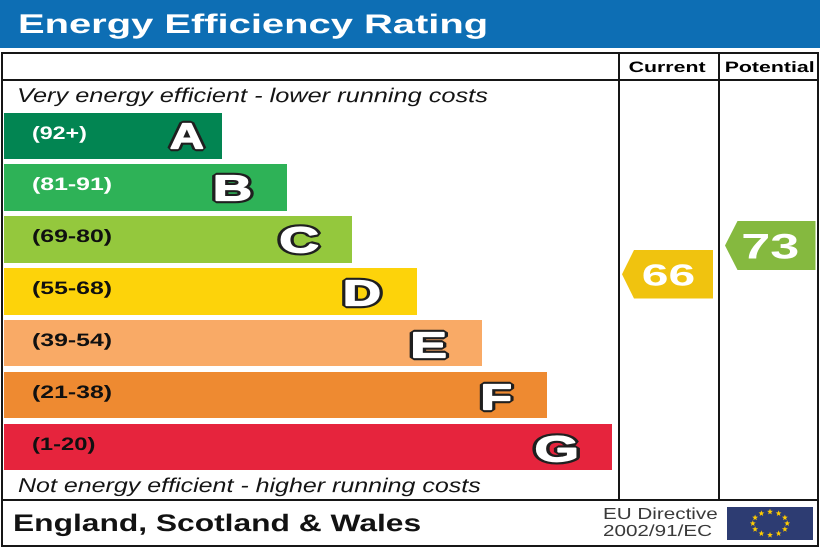  I want to click on svg-text: A, so click(187, 135).